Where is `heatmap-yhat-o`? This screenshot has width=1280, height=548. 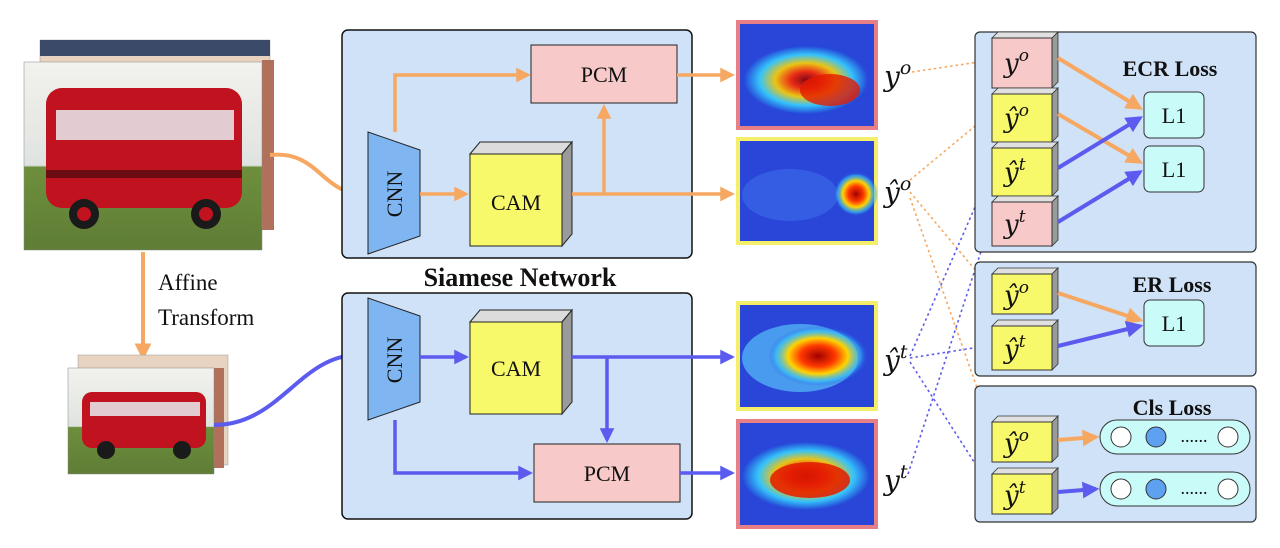 heatmap-yhat-o is located at coordinates (807, 191).